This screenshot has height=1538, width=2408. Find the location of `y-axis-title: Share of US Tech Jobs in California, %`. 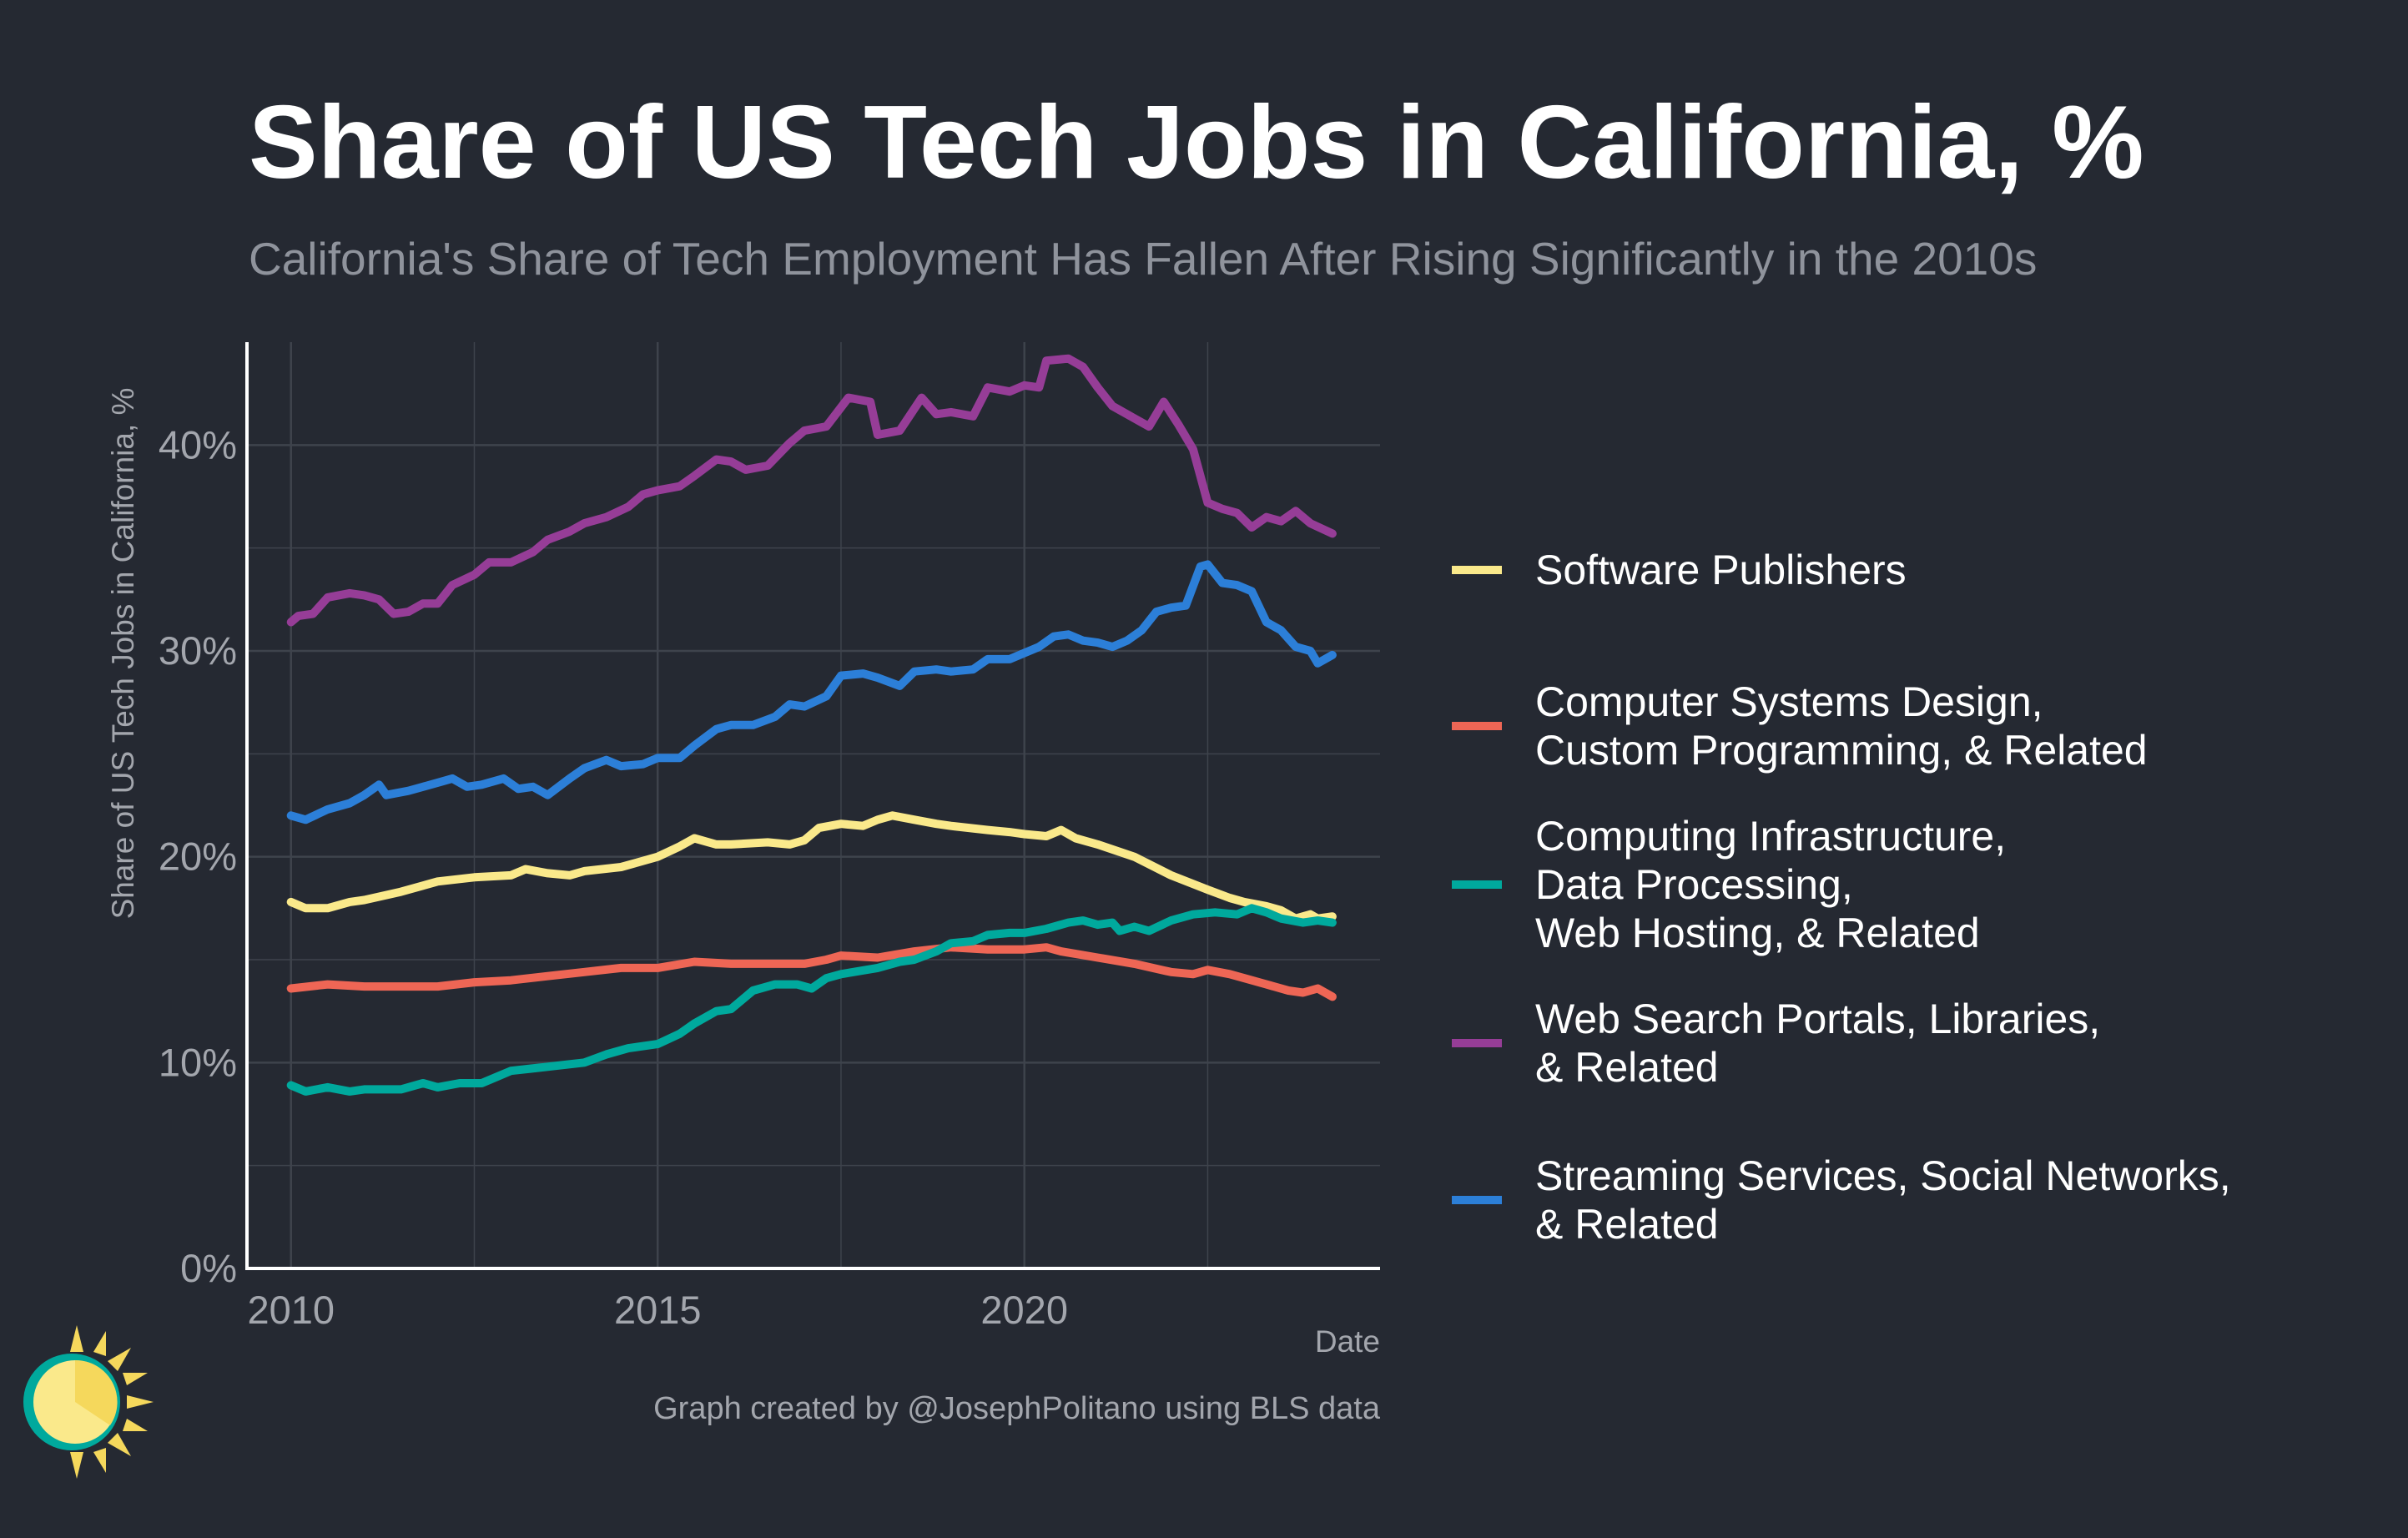

y-axis-title: Share of US Tech Jobs in California, % is located at coordinates (123, 654).